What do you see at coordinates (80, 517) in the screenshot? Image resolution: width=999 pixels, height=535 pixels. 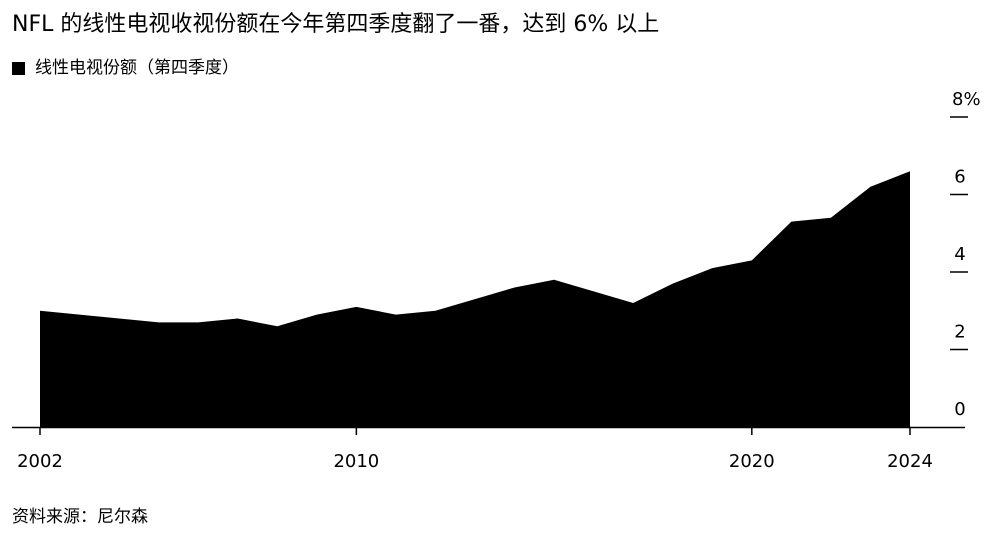 I see `source-note: 资料来源：尼尔森` at bounding box center [80, 517].